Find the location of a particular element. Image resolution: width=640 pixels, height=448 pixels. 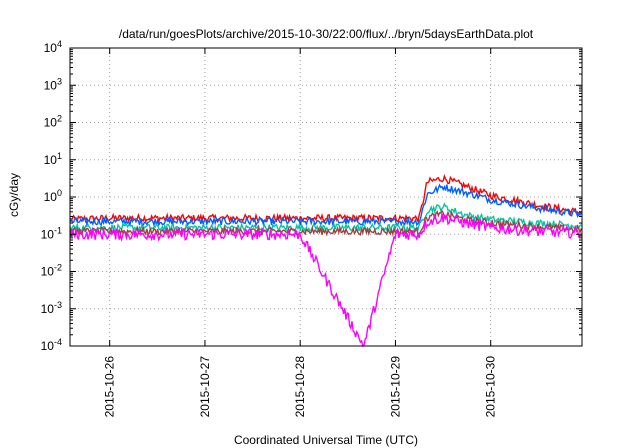

y-axis-label: cGy/day is located at coordinates (14, 195).